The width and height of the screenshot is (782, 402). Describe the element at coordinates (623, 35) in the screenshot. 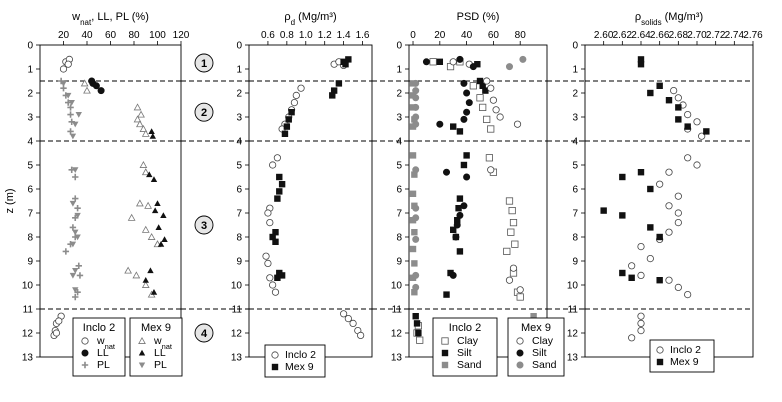

I see `x-tick-label: 2.62` at that location.